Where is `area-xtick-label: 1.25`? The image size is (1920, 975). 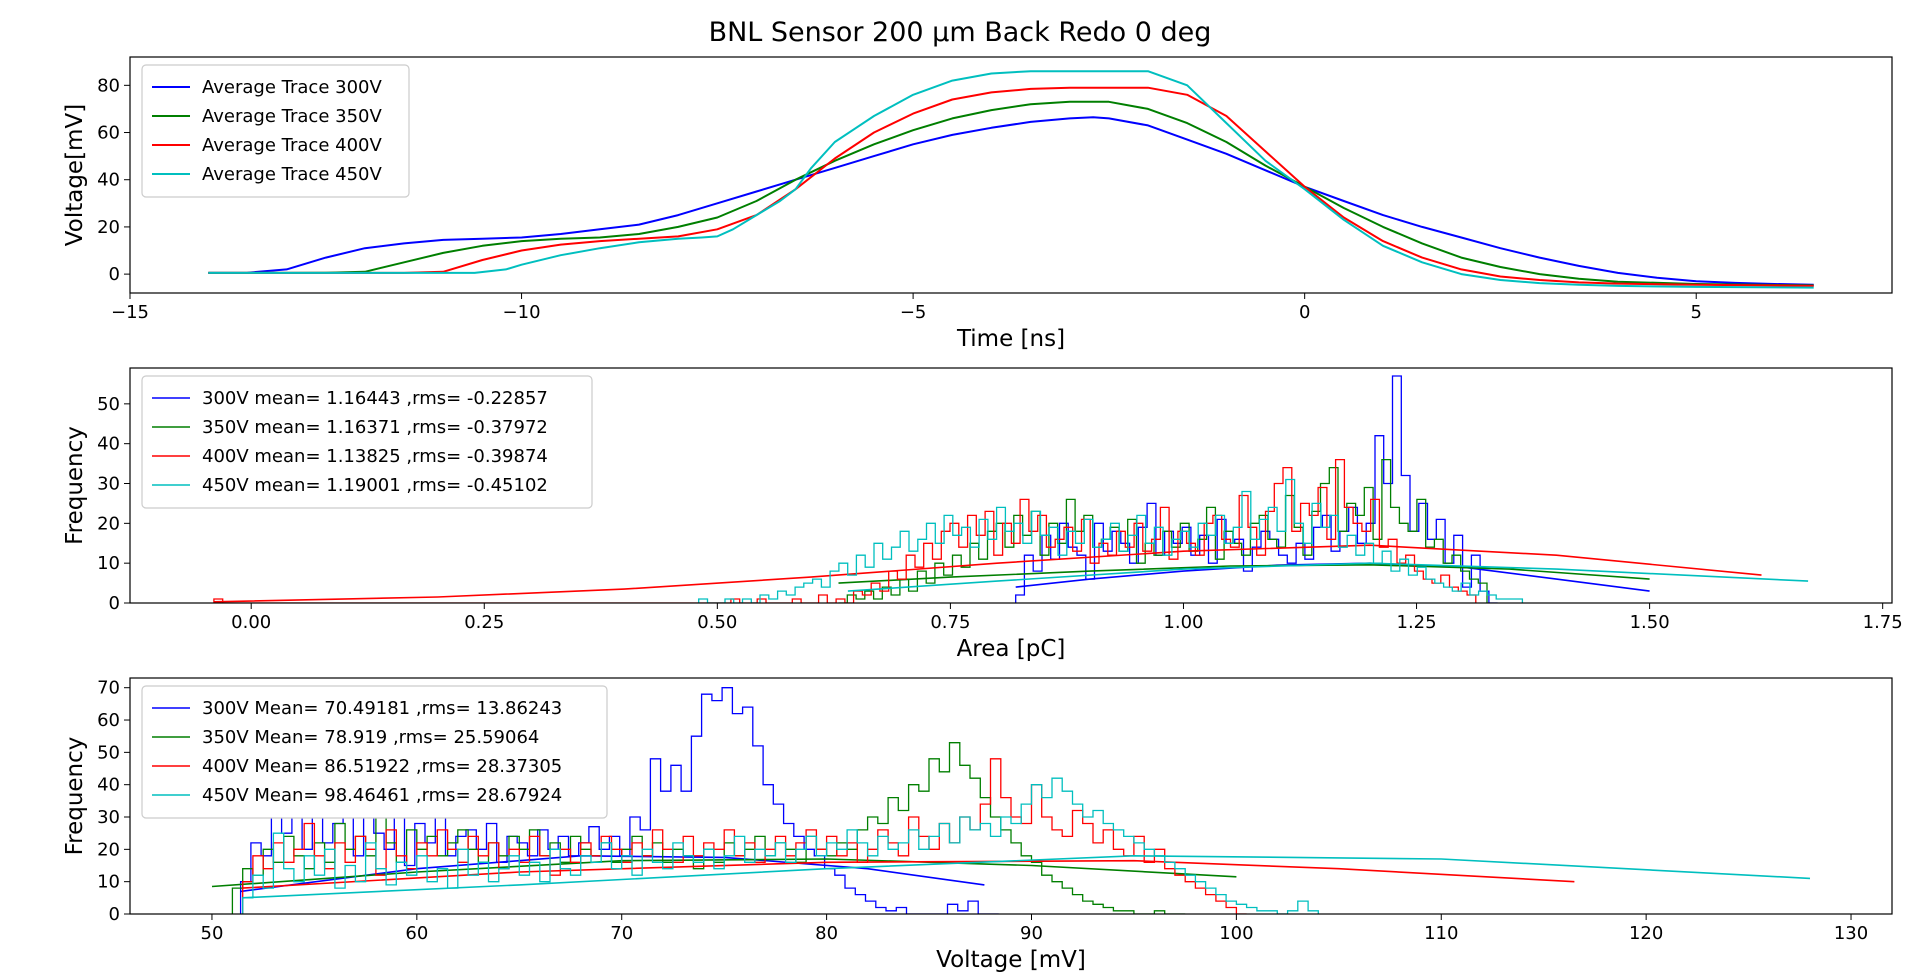 area-xtick-label: 1.25 is located at coordinates (1417, 622).